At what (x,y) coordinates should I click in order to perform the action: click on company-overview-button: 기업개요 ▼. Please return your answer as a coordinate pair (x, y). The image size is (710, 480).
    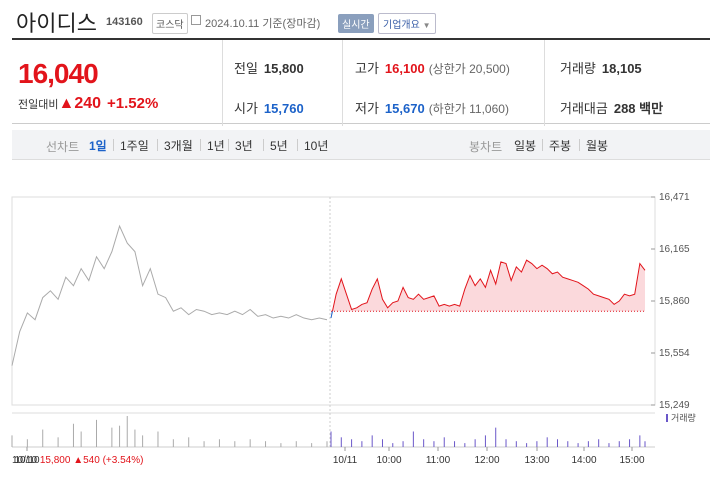
    Looking at the image, I should click on (407, 23).